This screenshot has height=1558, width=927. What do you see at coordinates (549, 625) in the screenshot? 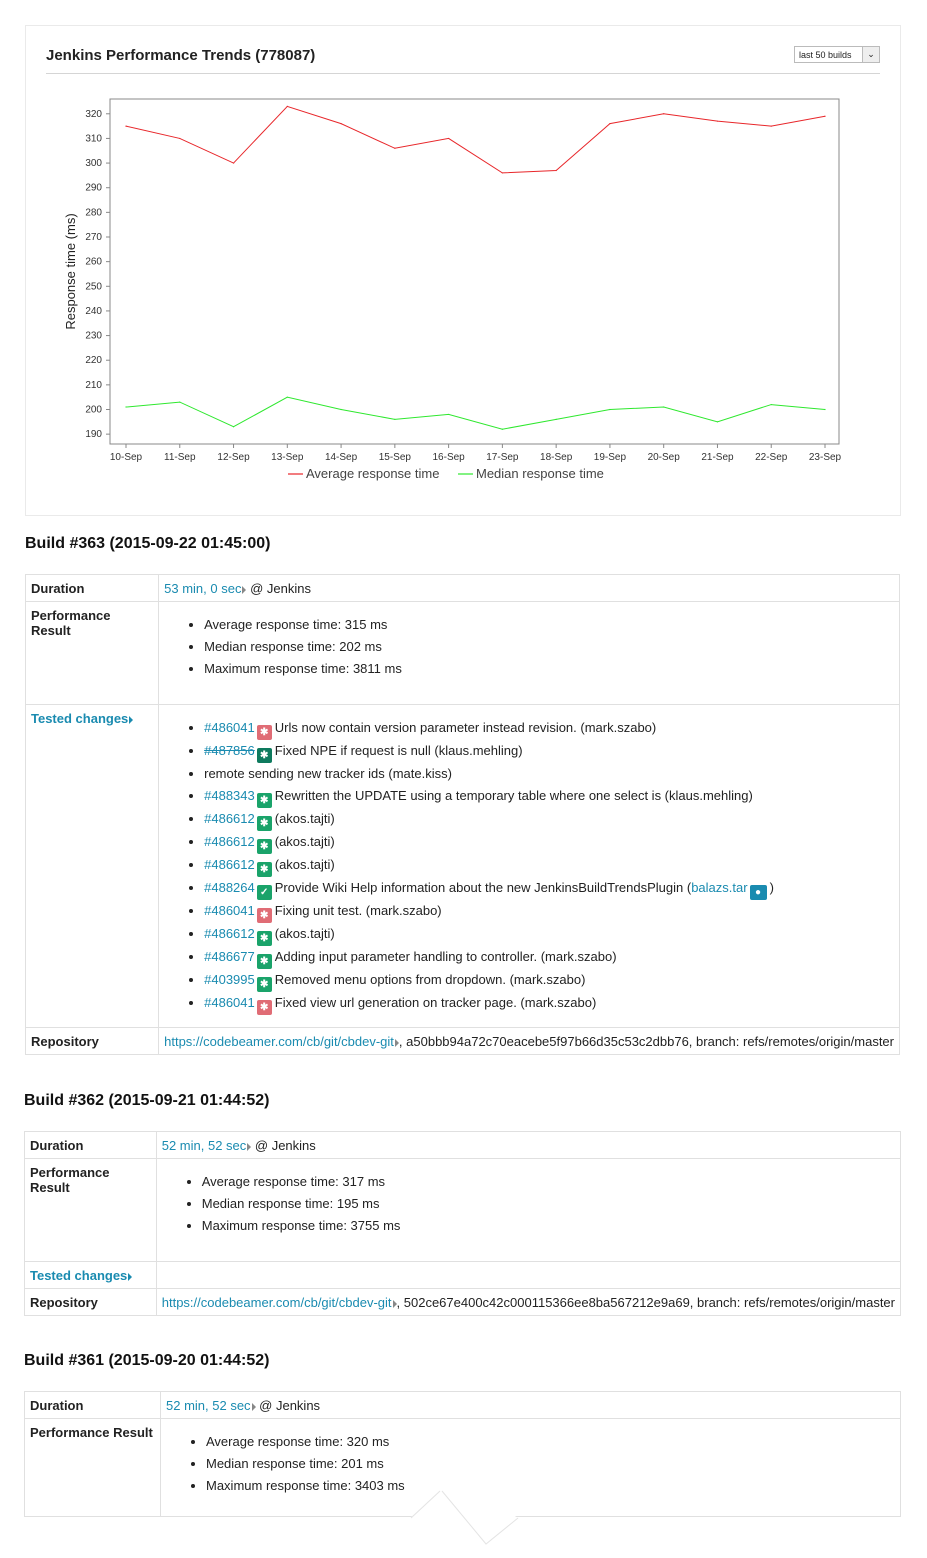
I see `avg-response: Average response time: 315 ms` at bounding box center [549, 625].